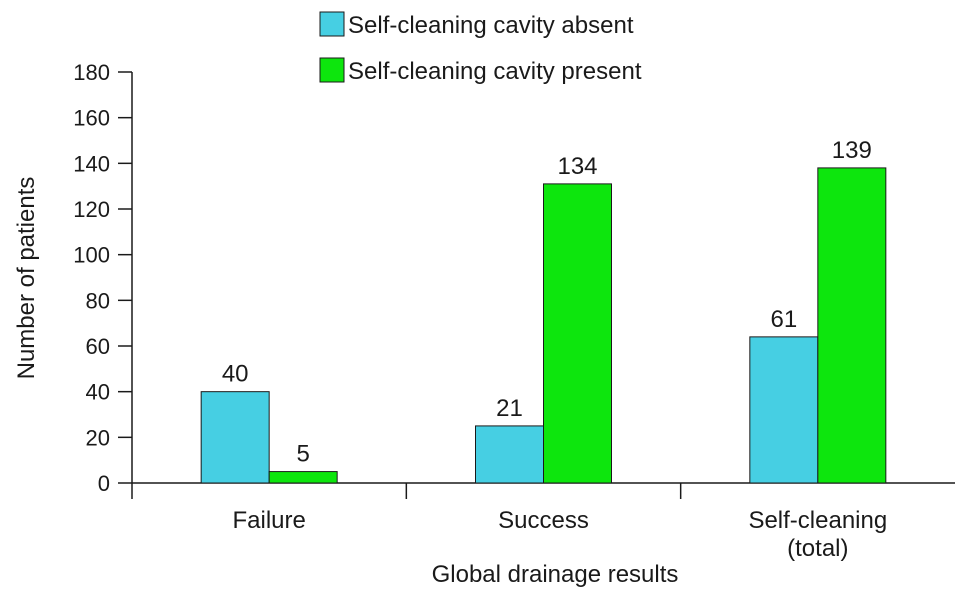 The width and height of the screenshot is (969, 600). I want to click on y-tick-label: 160, so click(91, 118).